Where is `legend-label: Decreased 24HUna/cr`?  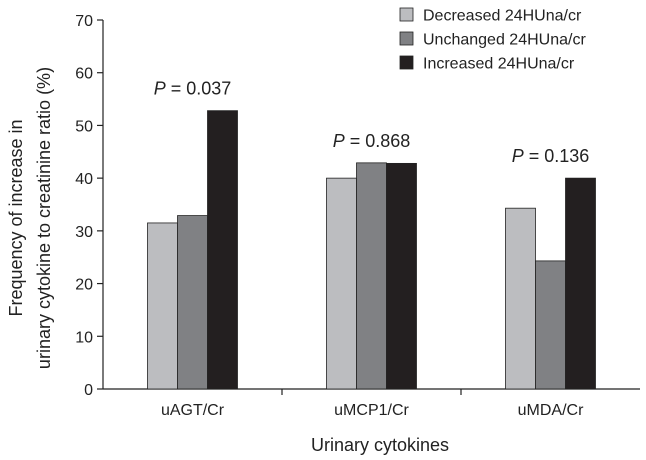 legend-label: Decreased 24HUna/cr is located at coordinates (502, 16).